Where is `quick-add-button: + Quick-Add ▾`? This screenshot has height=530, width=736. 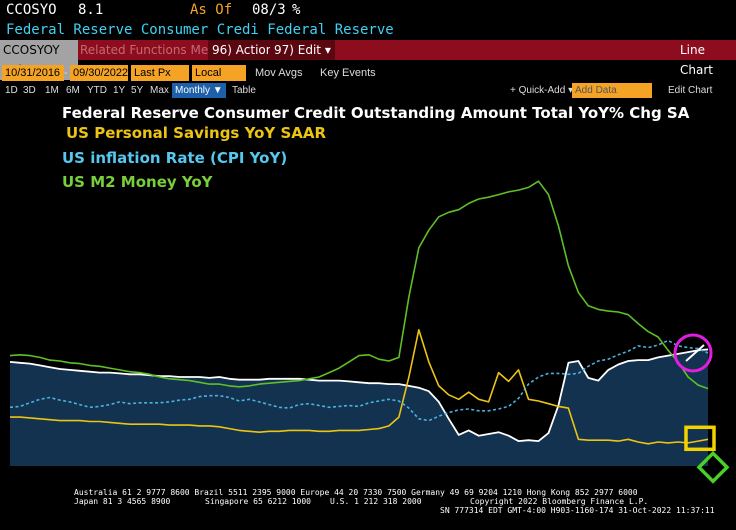 quick-add-button: + Quick-Add ▾ is located at coordinates (542, 90).